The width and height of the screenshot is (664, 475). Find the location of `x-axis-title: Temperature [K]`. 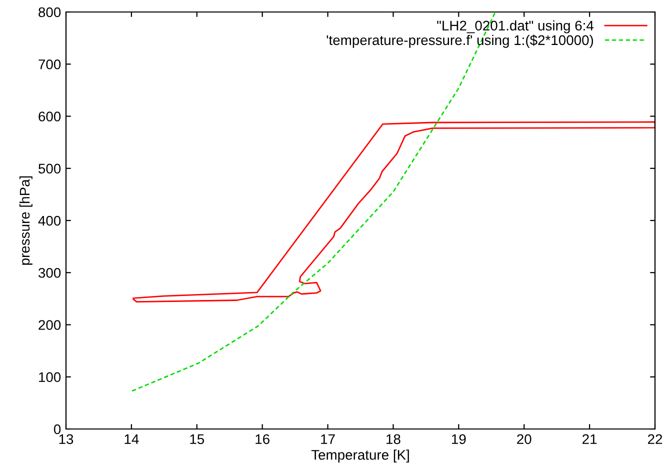

x-axis-title: Temperature [K] is located at coordinates (360, 456).